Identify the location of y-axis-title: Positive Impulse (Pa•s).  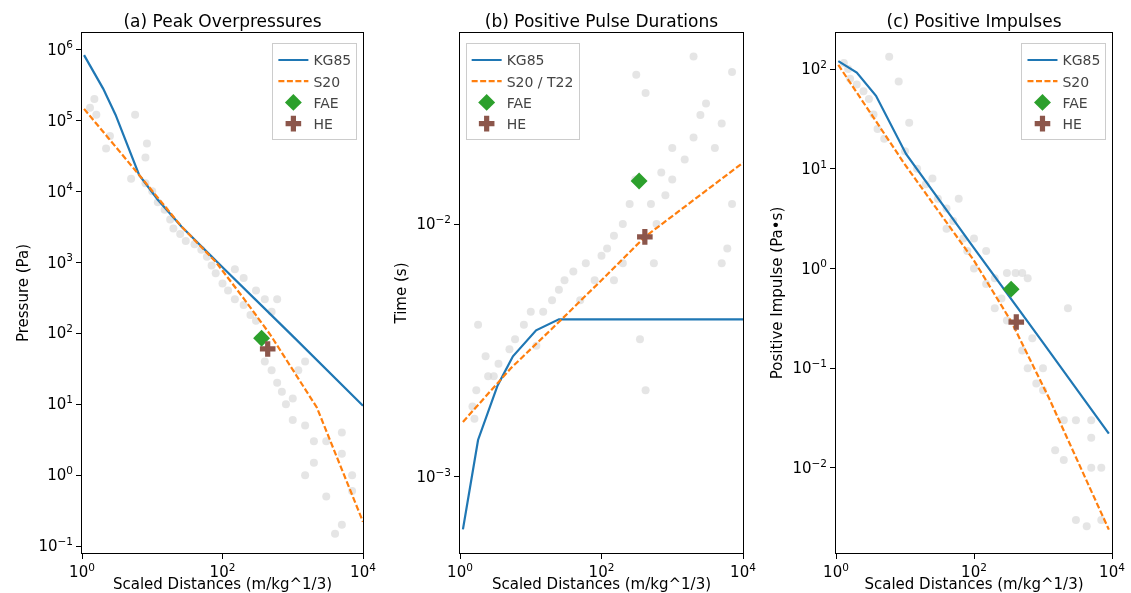
(776, 293).